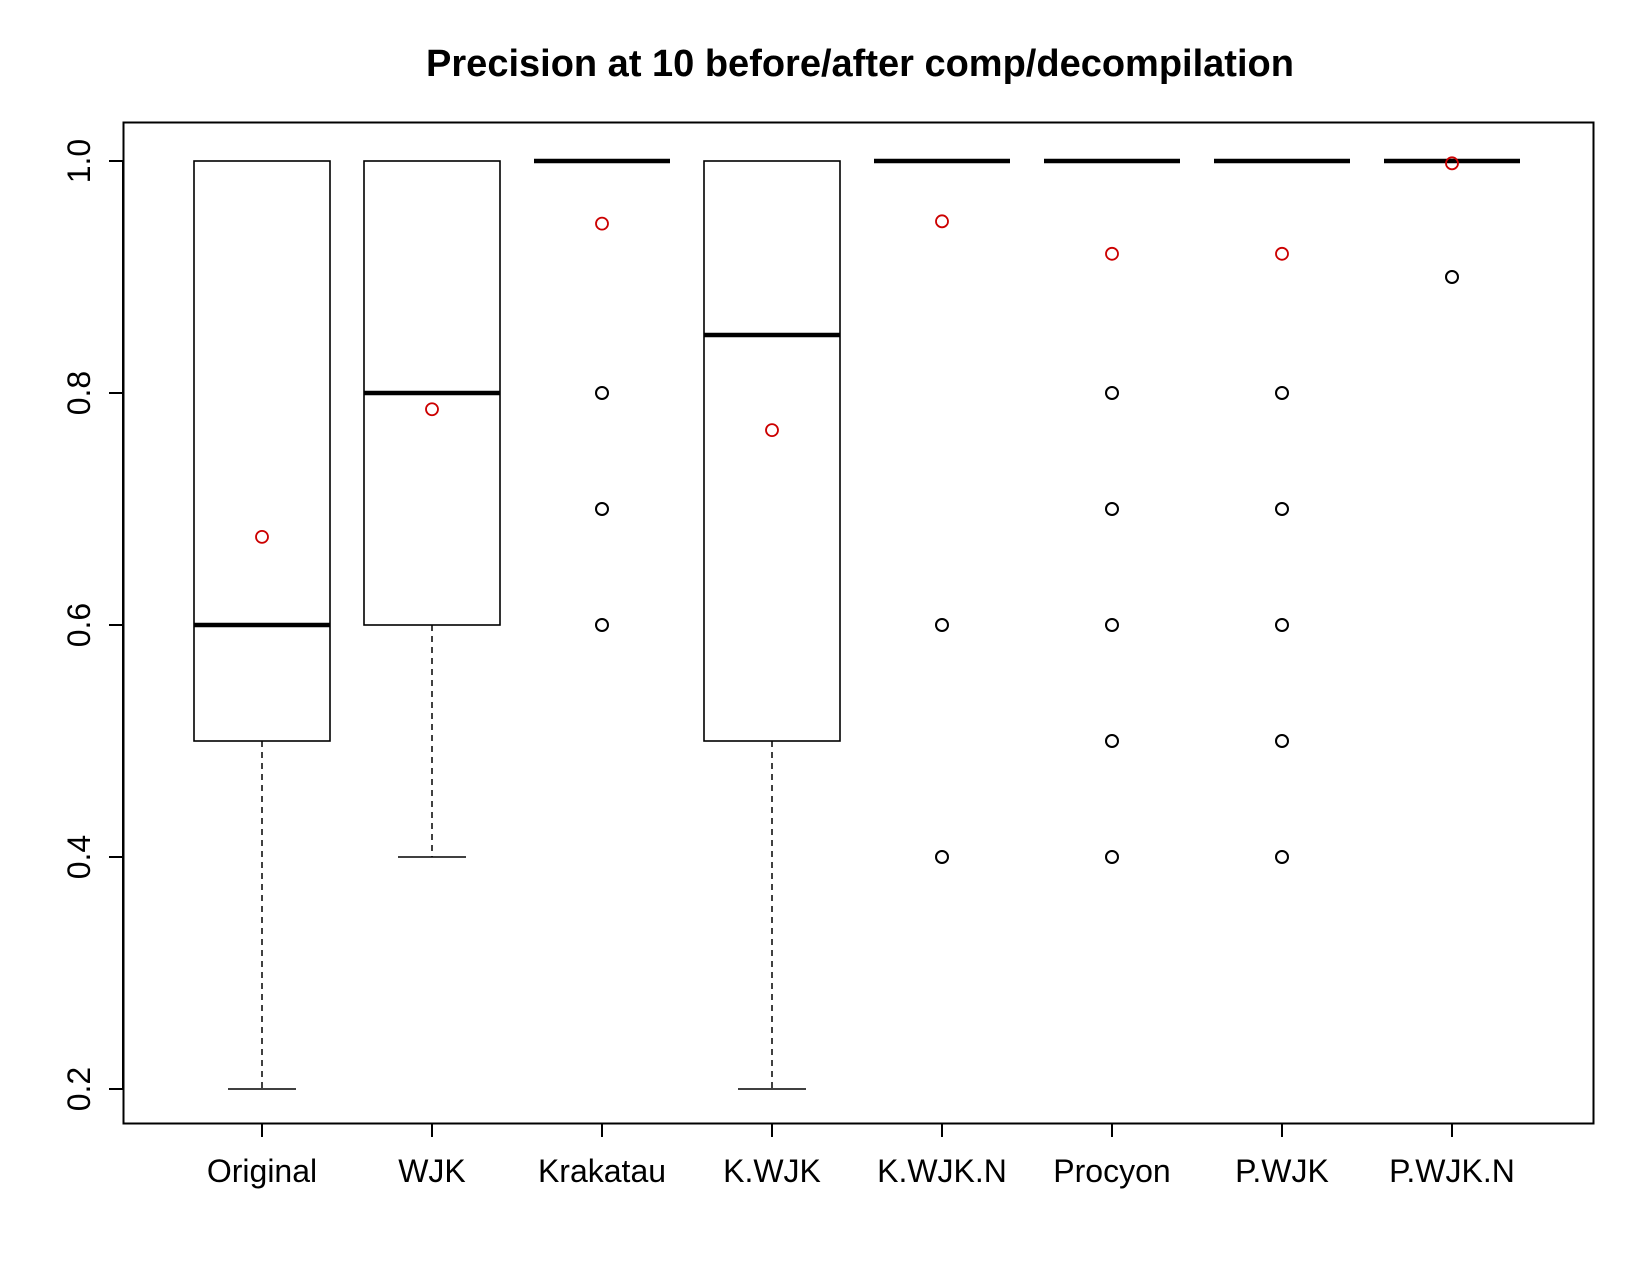 The image size is (1650, 1275). What do you see at coordinates (432, 1171) in the screenshot?
I see `x-tick-label: WJK` at bounding box center [432, 1171].